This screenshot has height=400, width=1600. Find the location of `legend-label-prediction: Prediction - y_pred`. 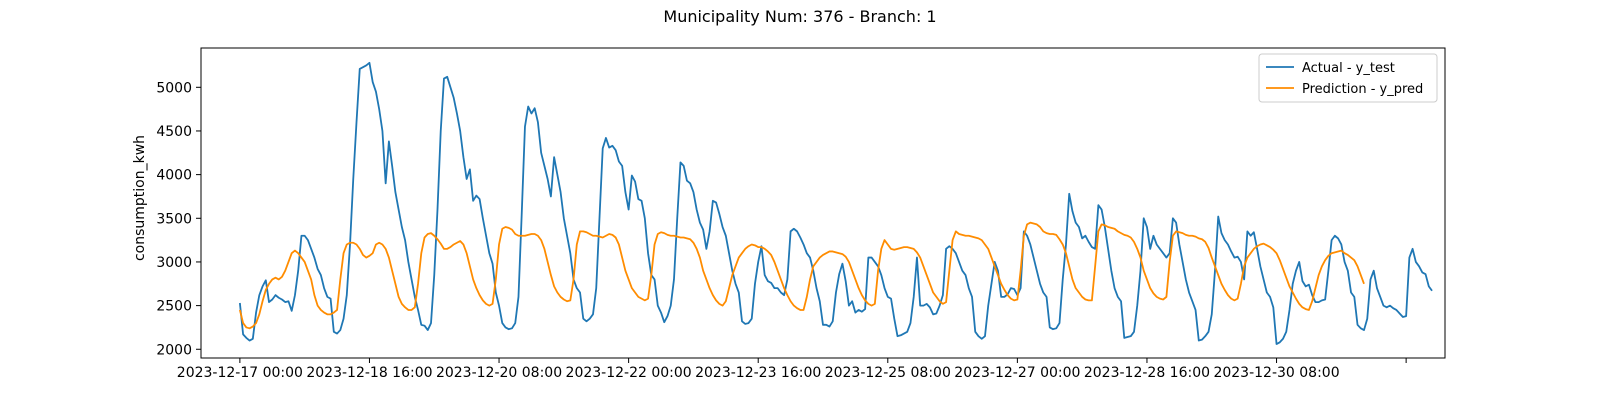

legend-label-prediction: Prediction - y_pred is located at coordinates (1362, 89).